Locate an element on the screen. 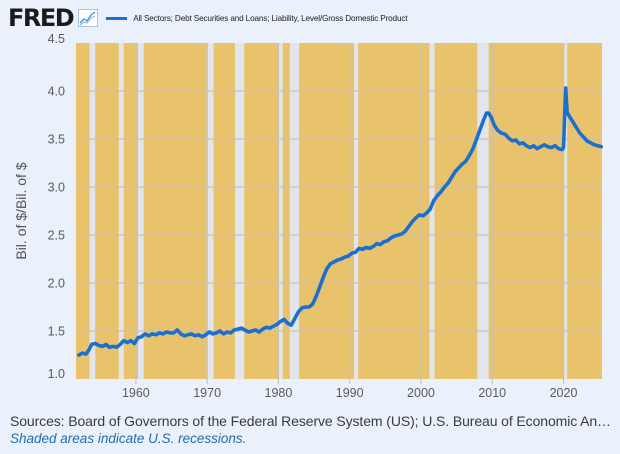 This screenshot has width=620, height=454. line-chart-icon is located at coordinates (88, 18).